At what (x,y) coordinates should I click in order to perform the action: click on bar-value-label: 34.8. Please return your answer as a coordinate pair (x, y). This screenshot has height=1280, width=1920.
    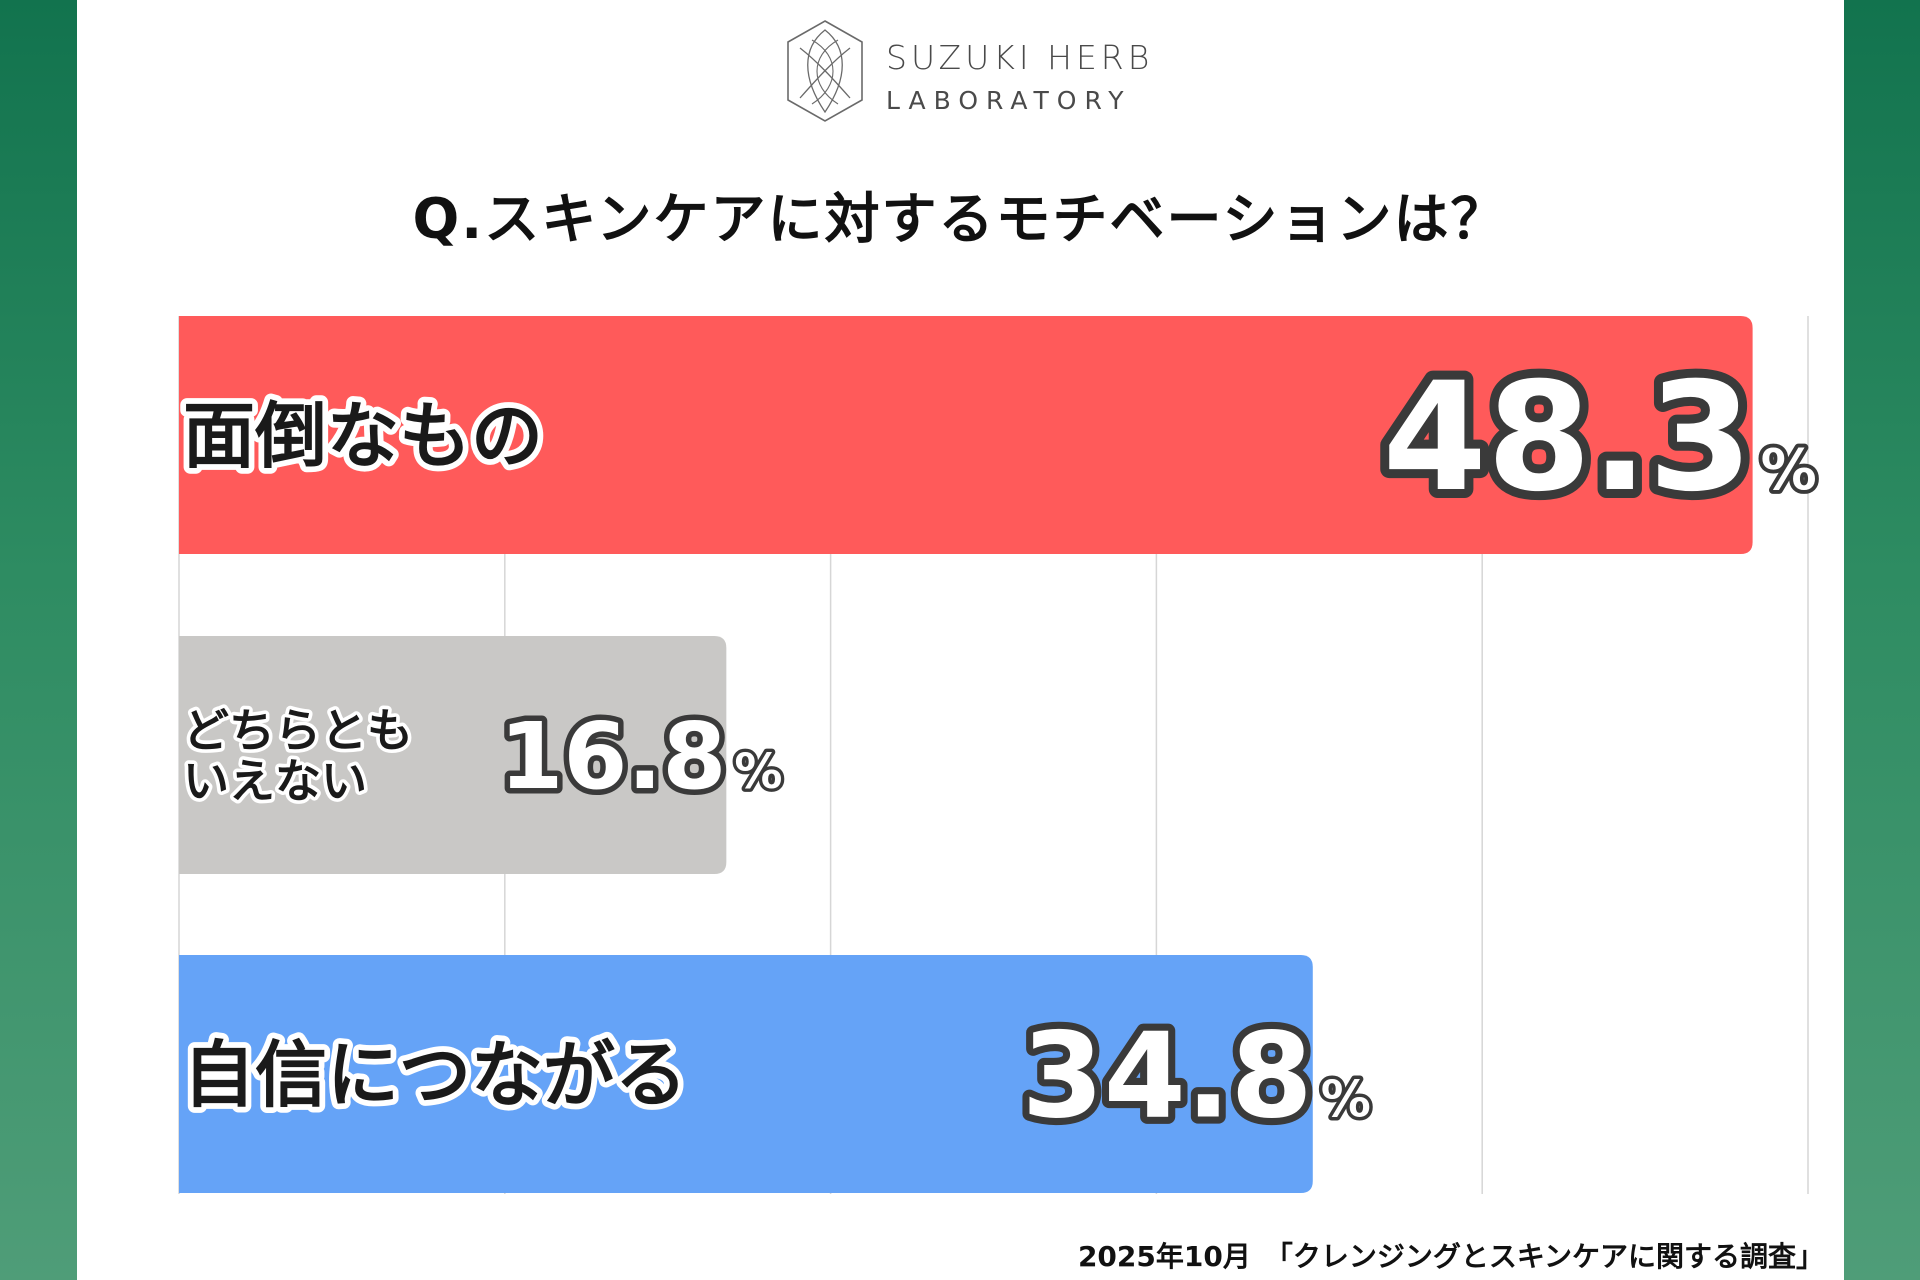
    Looking at the image, I should click on (1167, 1075).